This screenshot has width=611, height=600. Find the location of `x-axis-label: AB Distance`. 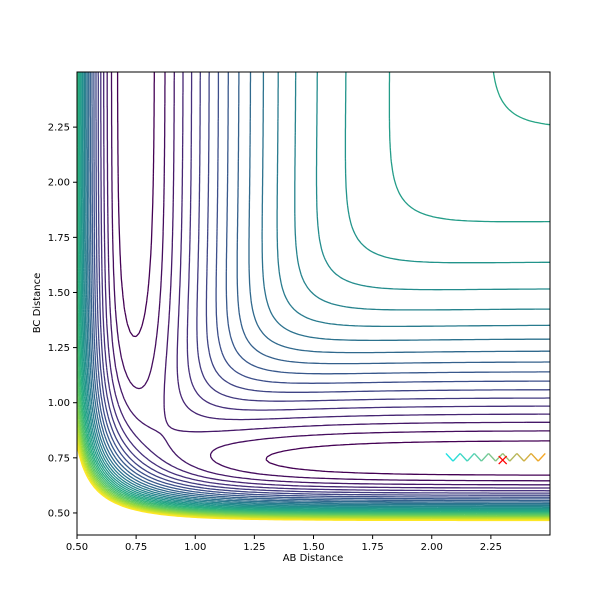

x-axis-label: AB Distance is located at coordinates (313, 558).